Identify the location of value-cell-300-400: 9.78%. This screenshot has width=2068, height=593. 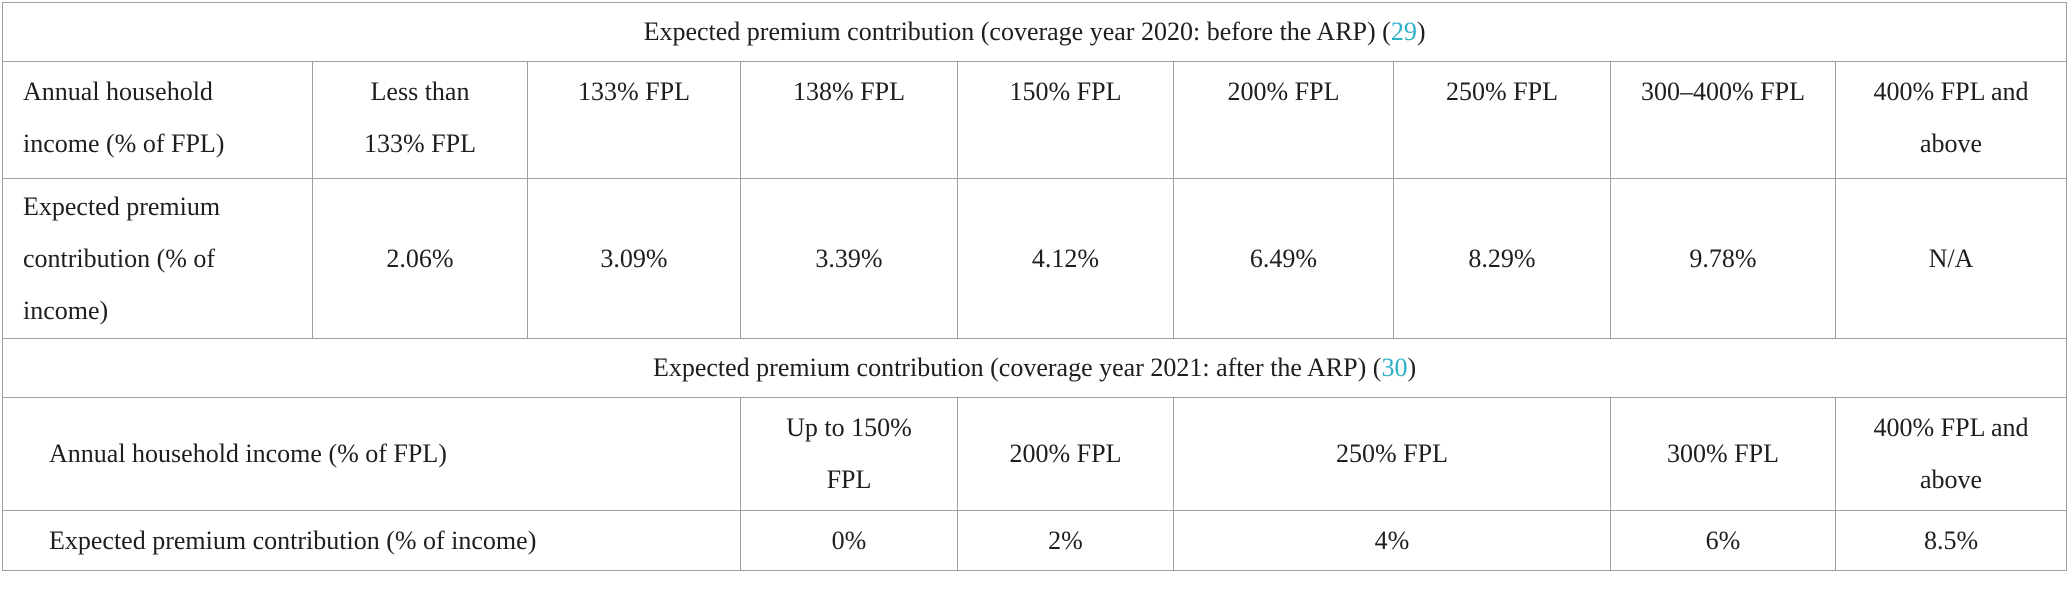
(1723, 258).